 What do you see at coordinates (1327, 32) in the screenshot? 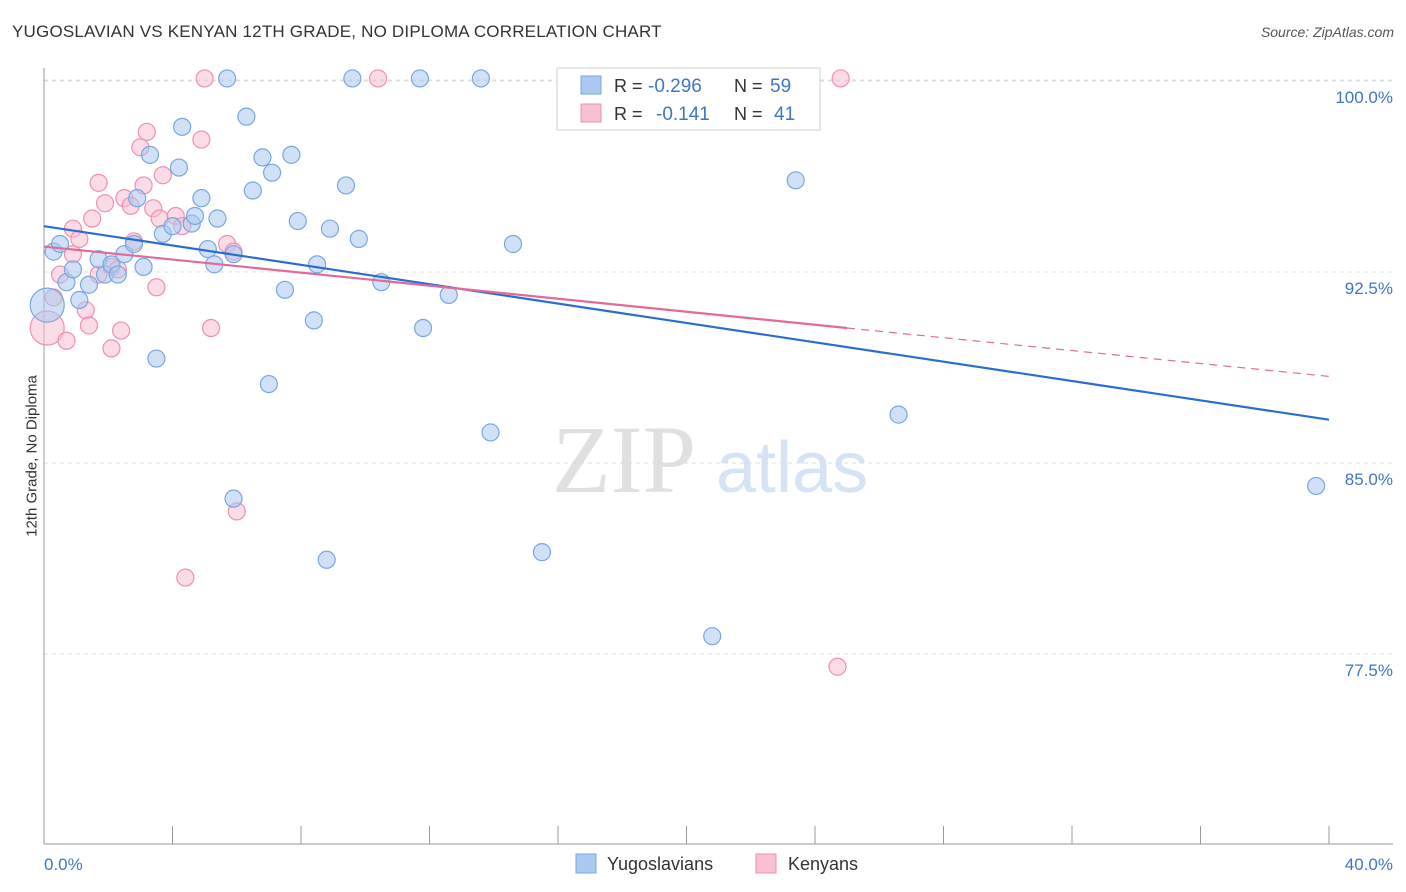
I see `chart-source: Source: ZipAtlas.com` at bounding box center [1327, 32].